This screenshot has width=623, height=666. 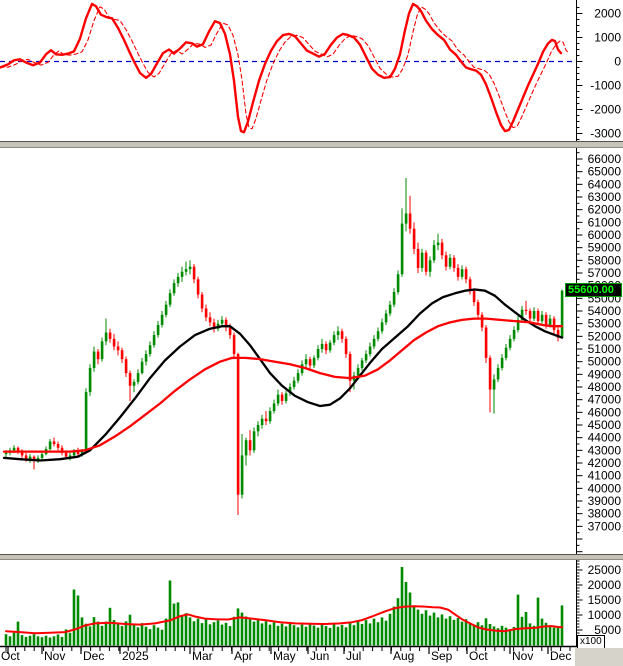 What do you see at coordinates (202, 656) in the screenshot?
I see `month-label: Mar` at bounding box center [202, 656].